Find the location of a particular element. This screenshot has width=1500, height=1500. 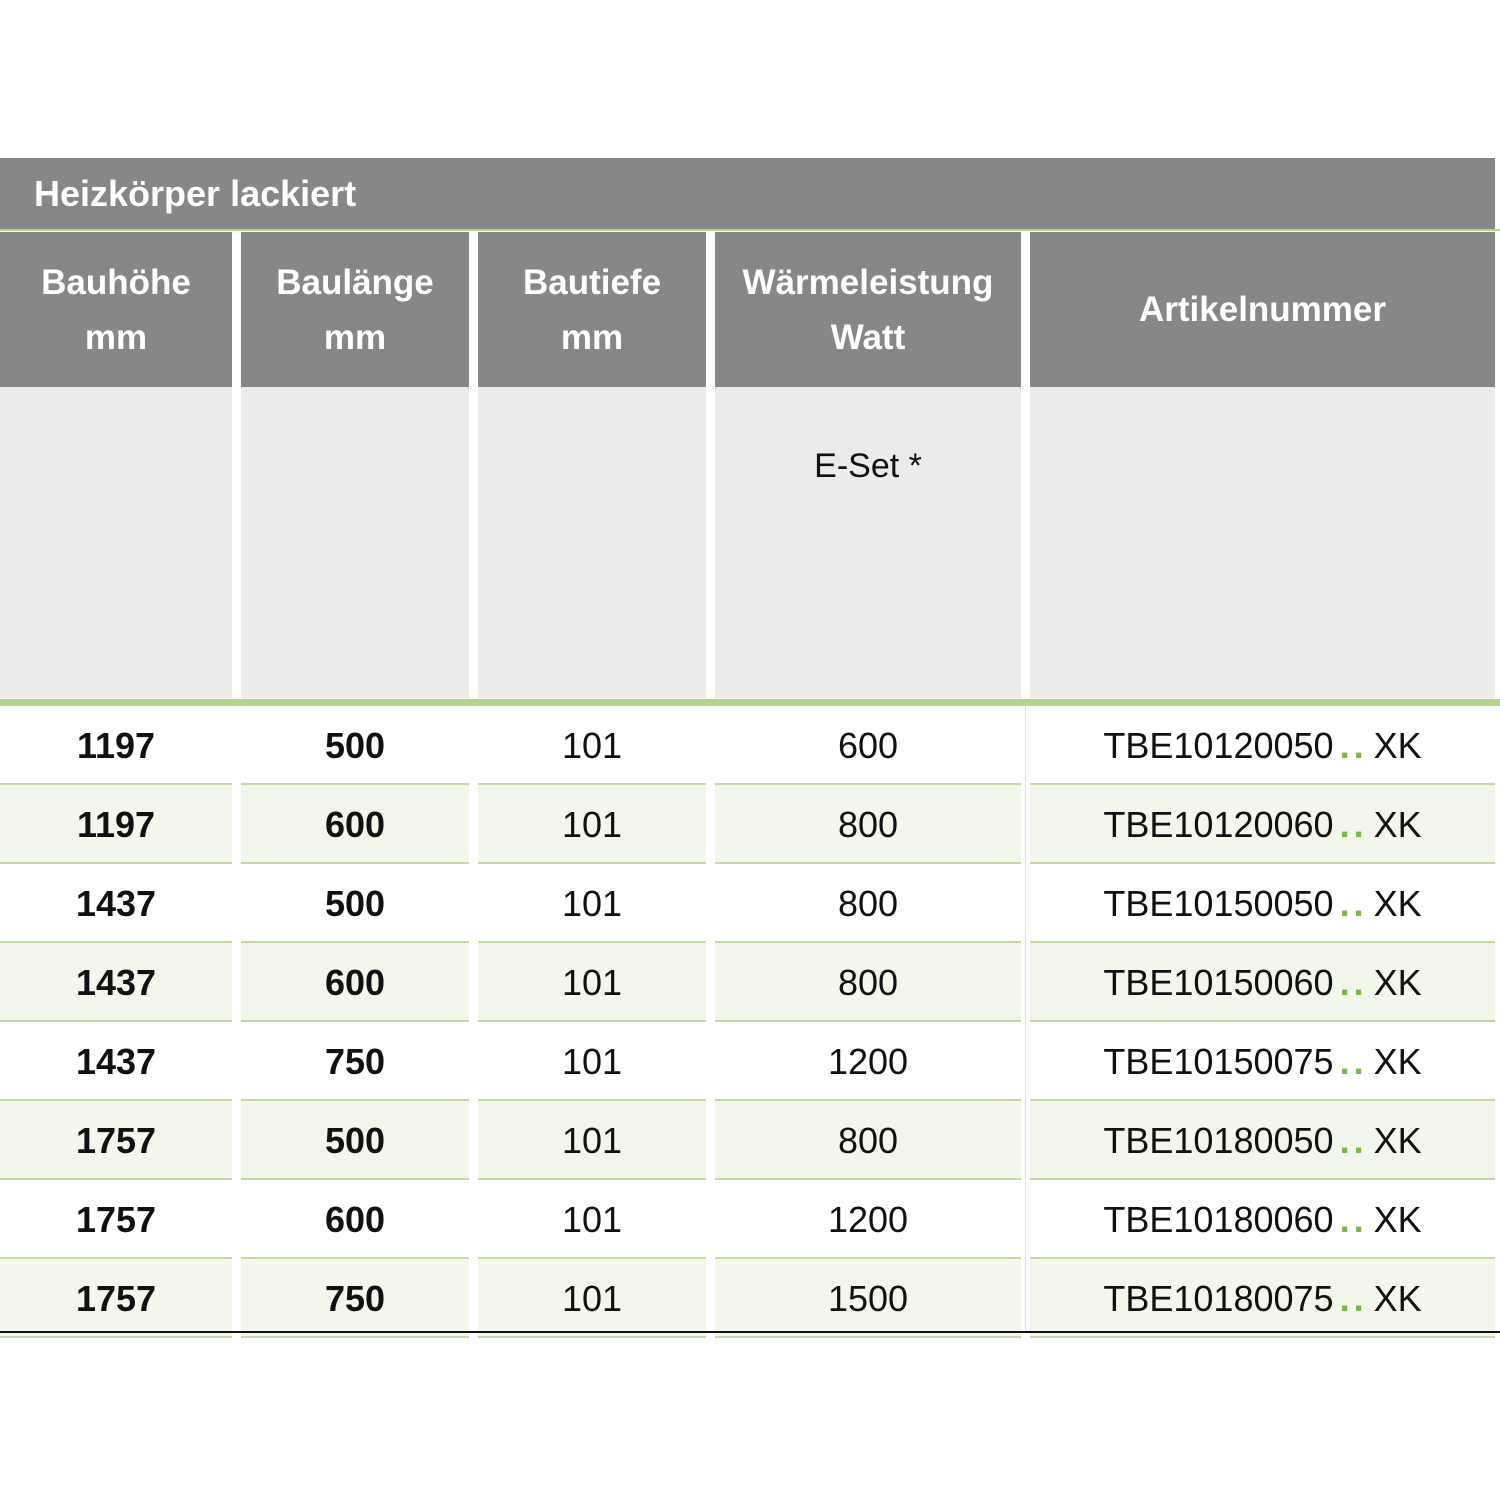

table-row: 1437 500 101 800 TBE10150050.. XK is located at coordinates (750, 903).